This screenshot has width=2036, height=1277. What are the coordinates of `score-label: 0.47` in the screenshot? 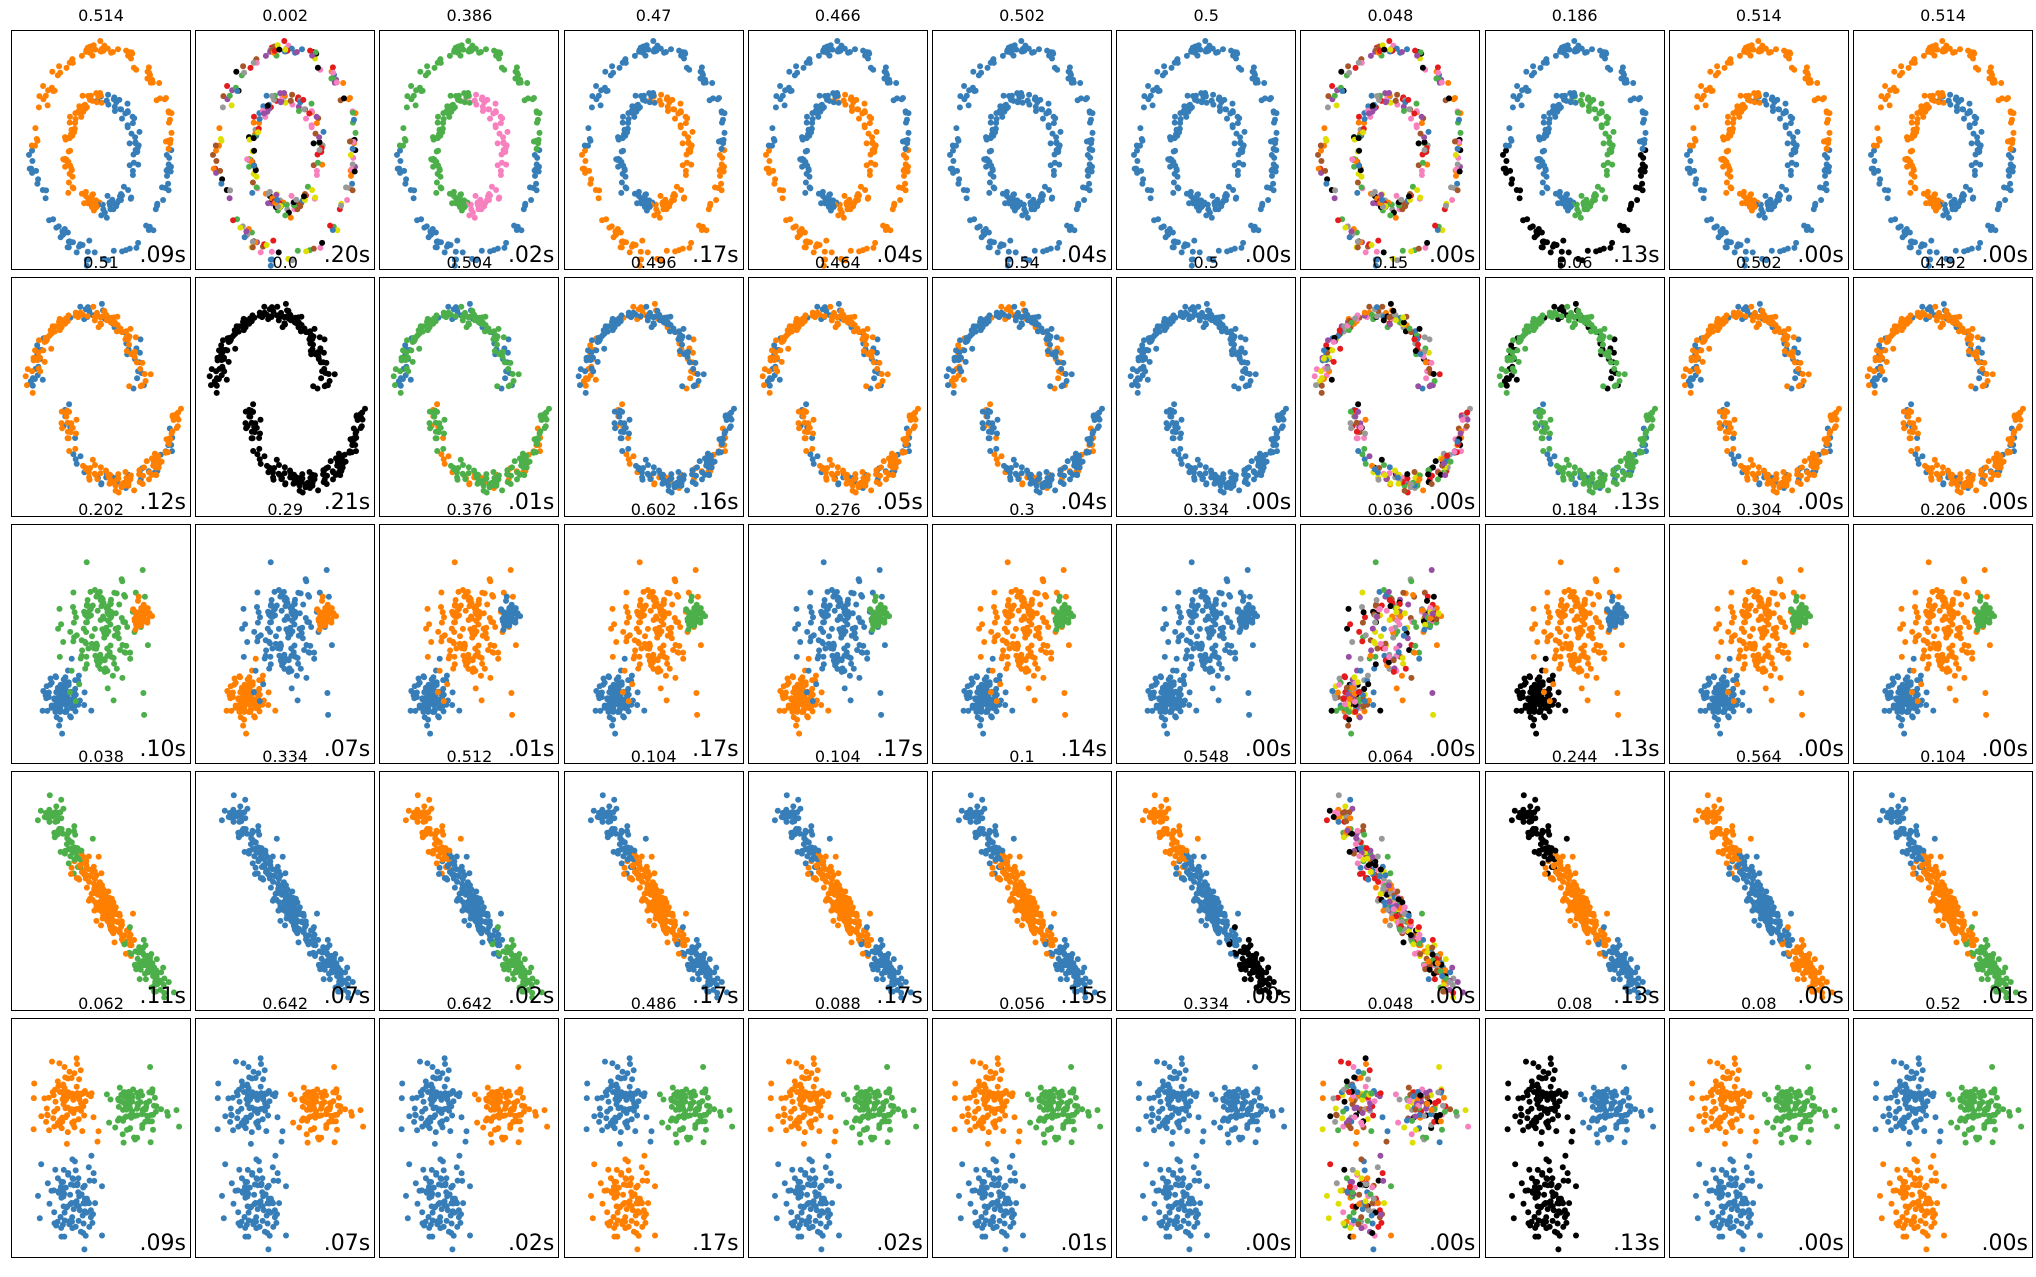 It's located at (653, 15).